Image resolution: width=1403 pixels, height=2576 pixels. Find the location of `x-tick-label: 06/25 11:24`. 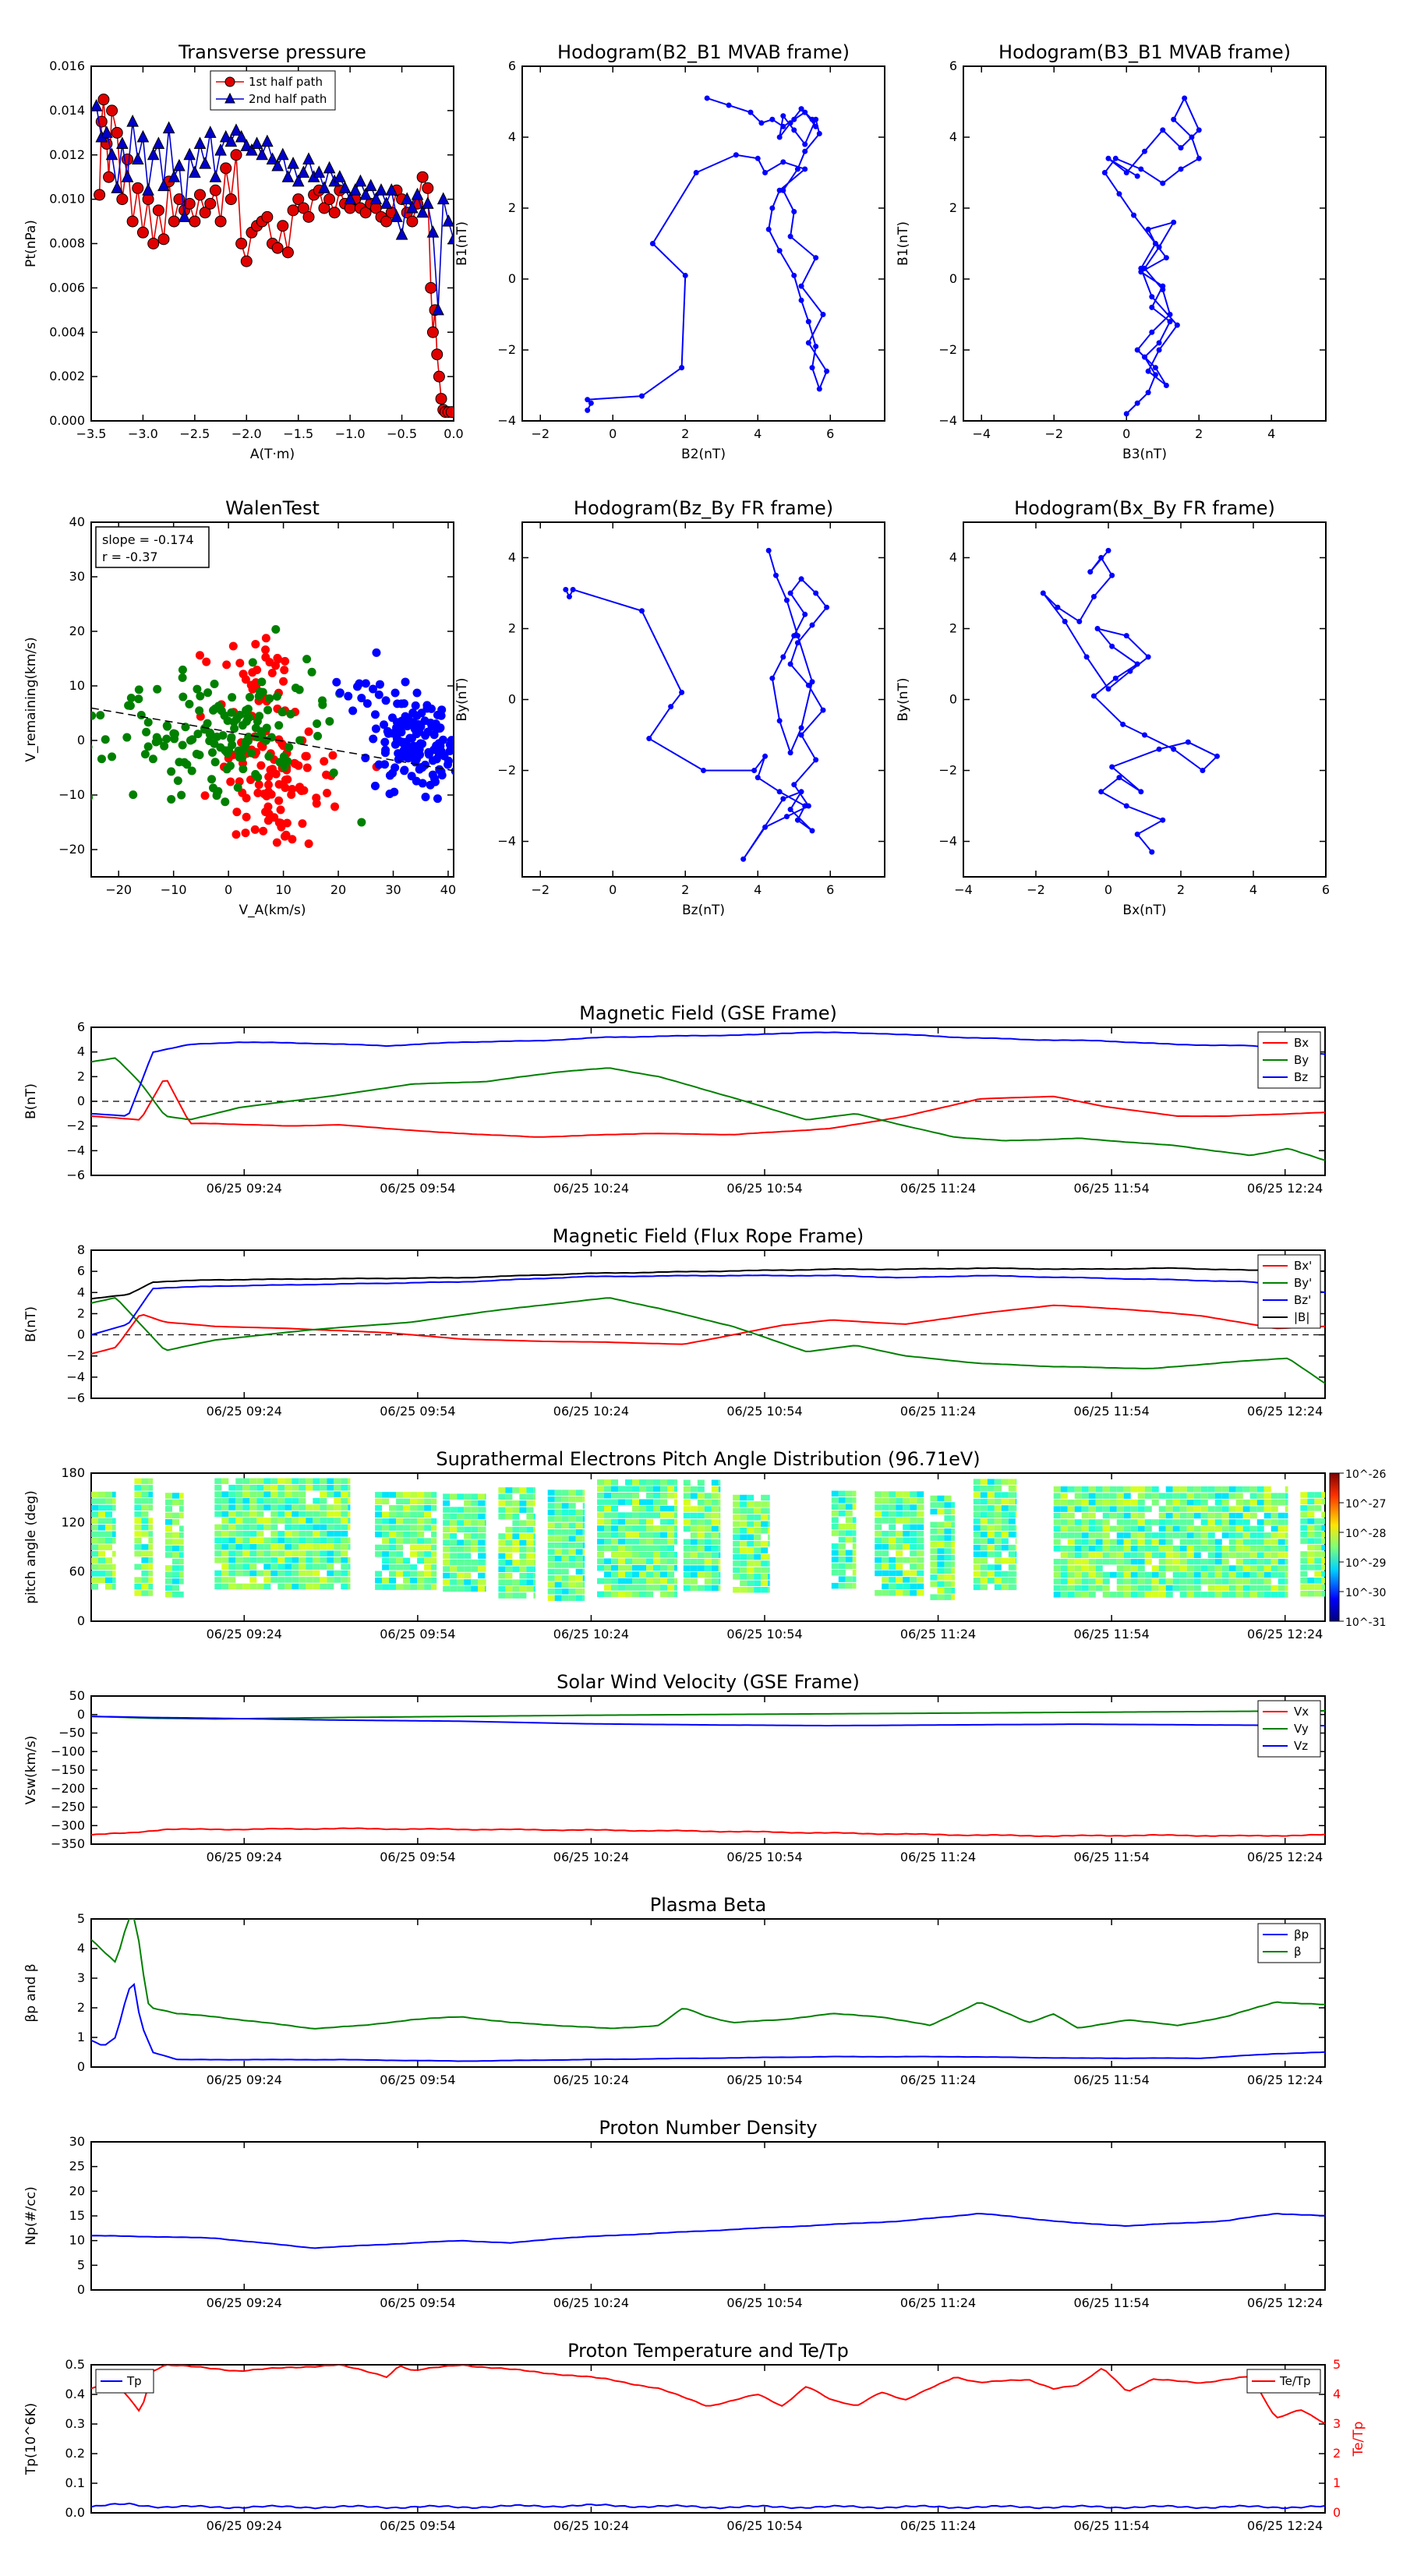

x-tick-label: 06/25 11:24 is located at coordinates (938, 1411).